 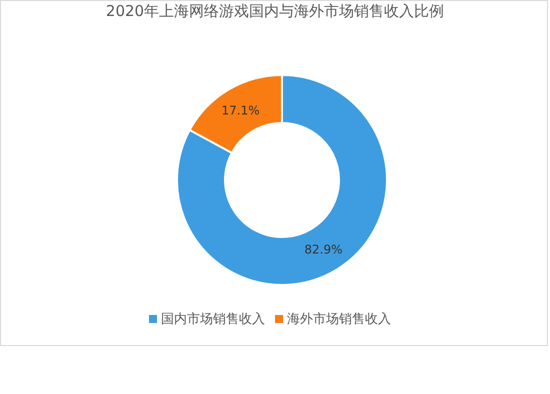 What do you see at coordinates (339, 319) in the screenshot?
I see `legend-label: 海外市场销售收入` at bounding box center [339, 319].